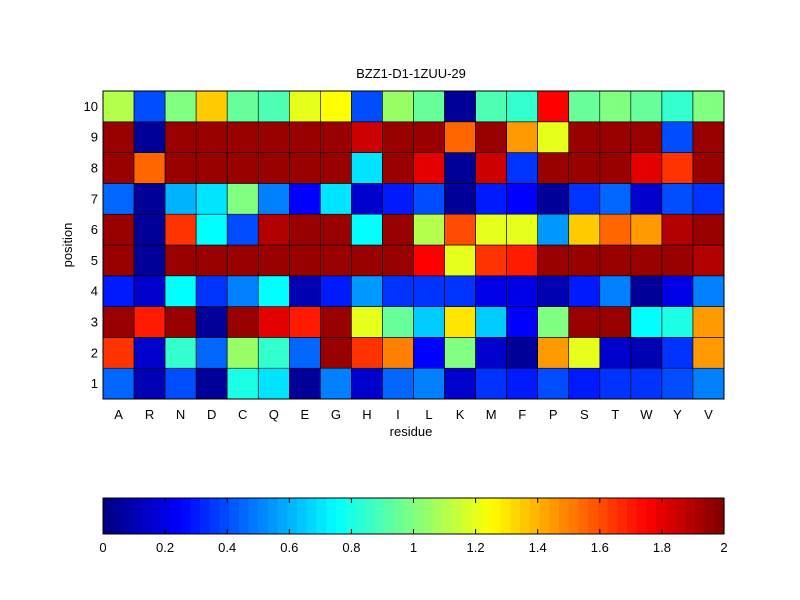 The width and height of the screenshot is (800, 600). What do you see at coordinates (662, 547) in the screenshot?
I see `colorbar-tick-label: 1.8` at bounding box center [662, 547].